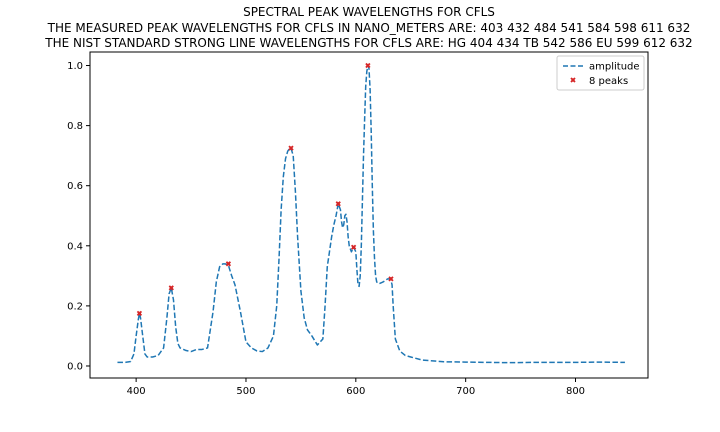 This screenshot has height=432, width=720. I want to click on x-tick-label: 400, so click(136, 391).